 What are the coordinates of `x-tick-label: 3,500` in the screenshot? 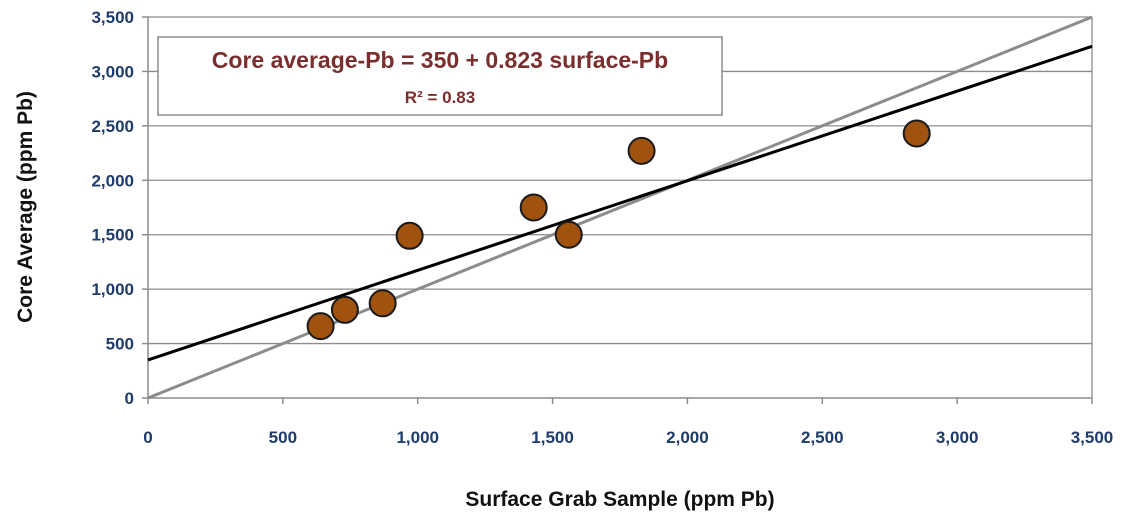 It's located at (1092, 437).